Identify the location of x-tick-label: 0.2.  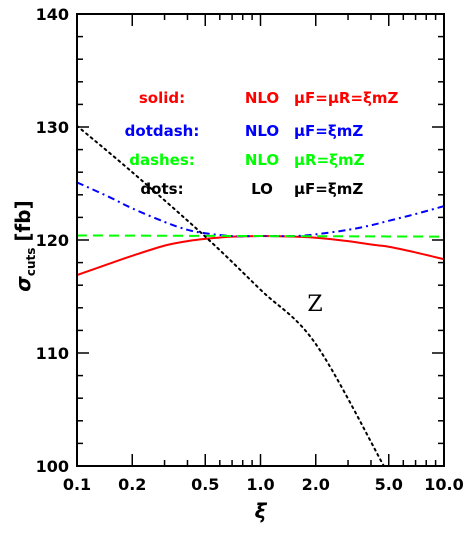
(132, 484).